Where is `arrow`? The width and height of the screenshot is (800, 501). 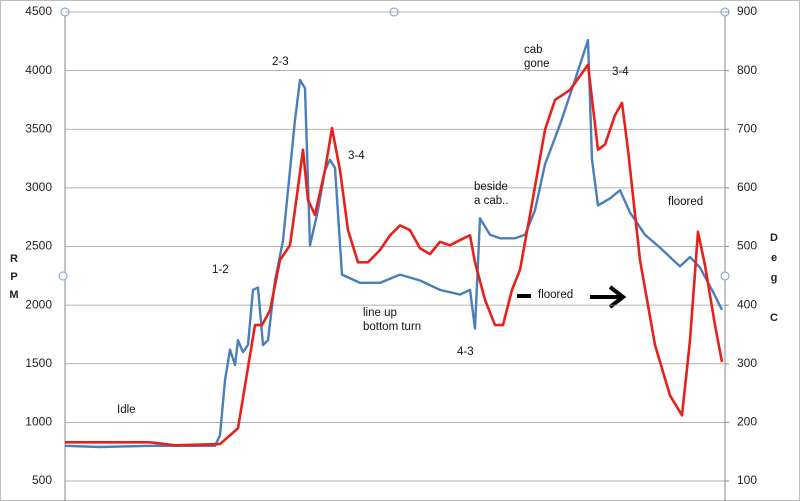 arrow is located at coordinates (608, 297).